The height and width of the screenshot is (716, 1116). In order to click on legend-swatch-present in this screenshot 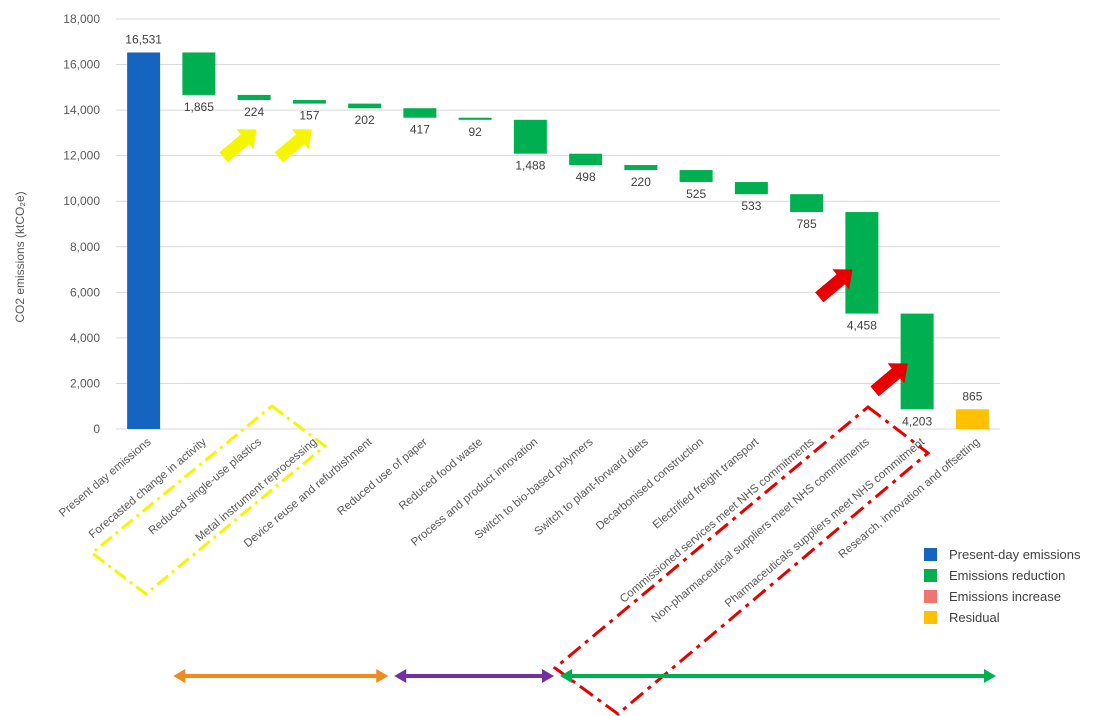, I will do `click(930, 554)`.